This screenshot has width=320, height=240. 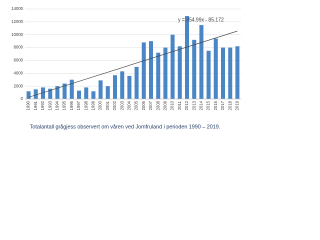 What do you see at coordinates (215, 105) in the screenshot?
I see `x-tick-label: 2016` at bounding box center [215, 105].